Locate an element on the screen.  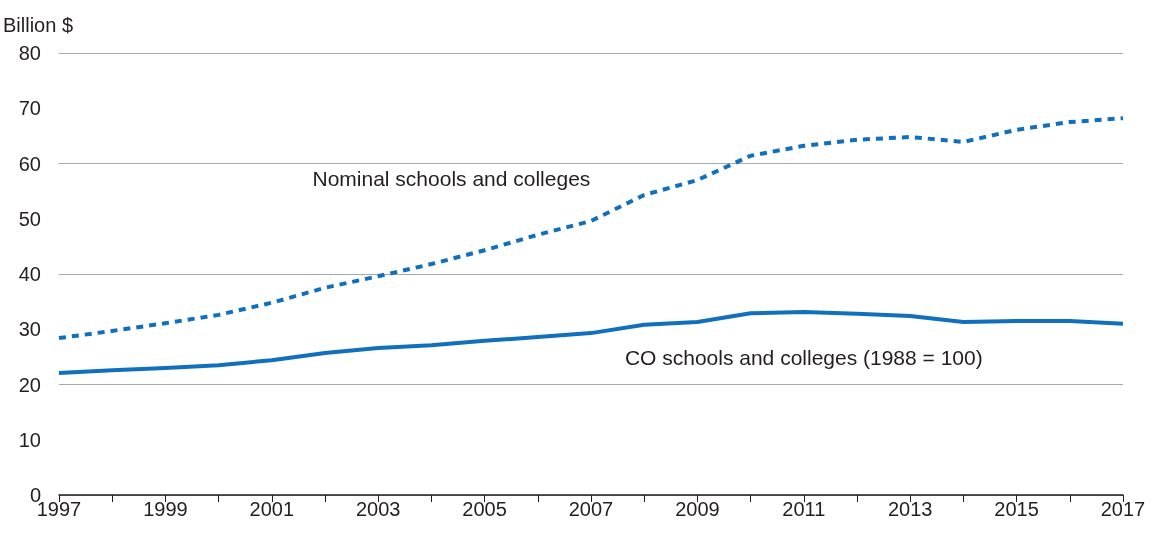
y-axis-title: Billion $ is located at coordinates (38, 25).